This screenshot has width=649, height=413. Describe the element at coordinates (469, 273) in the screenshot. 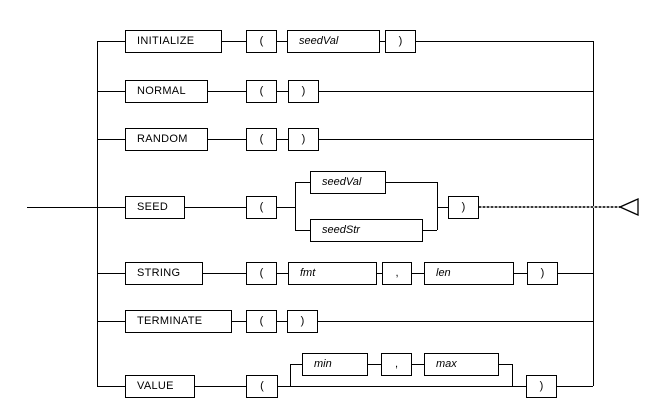

I see `string-len-param-box: len` at that location.